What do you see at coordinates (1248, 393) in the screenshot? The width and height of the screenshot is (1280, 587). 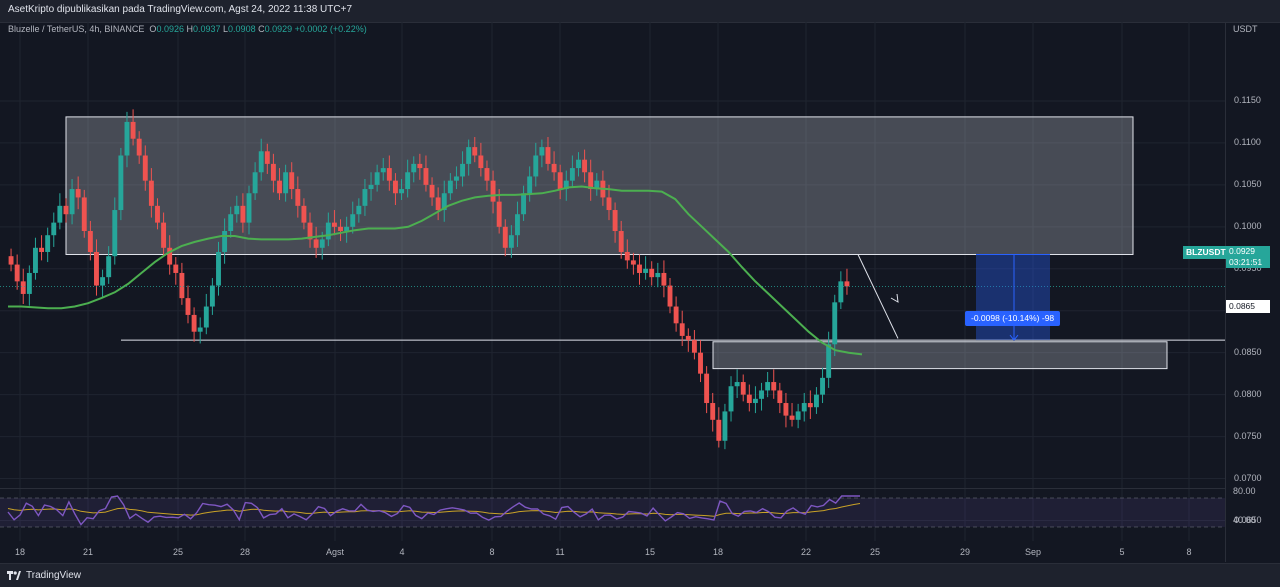 I see `price-tick: 0.0800` at bounding box center [1248, 393].